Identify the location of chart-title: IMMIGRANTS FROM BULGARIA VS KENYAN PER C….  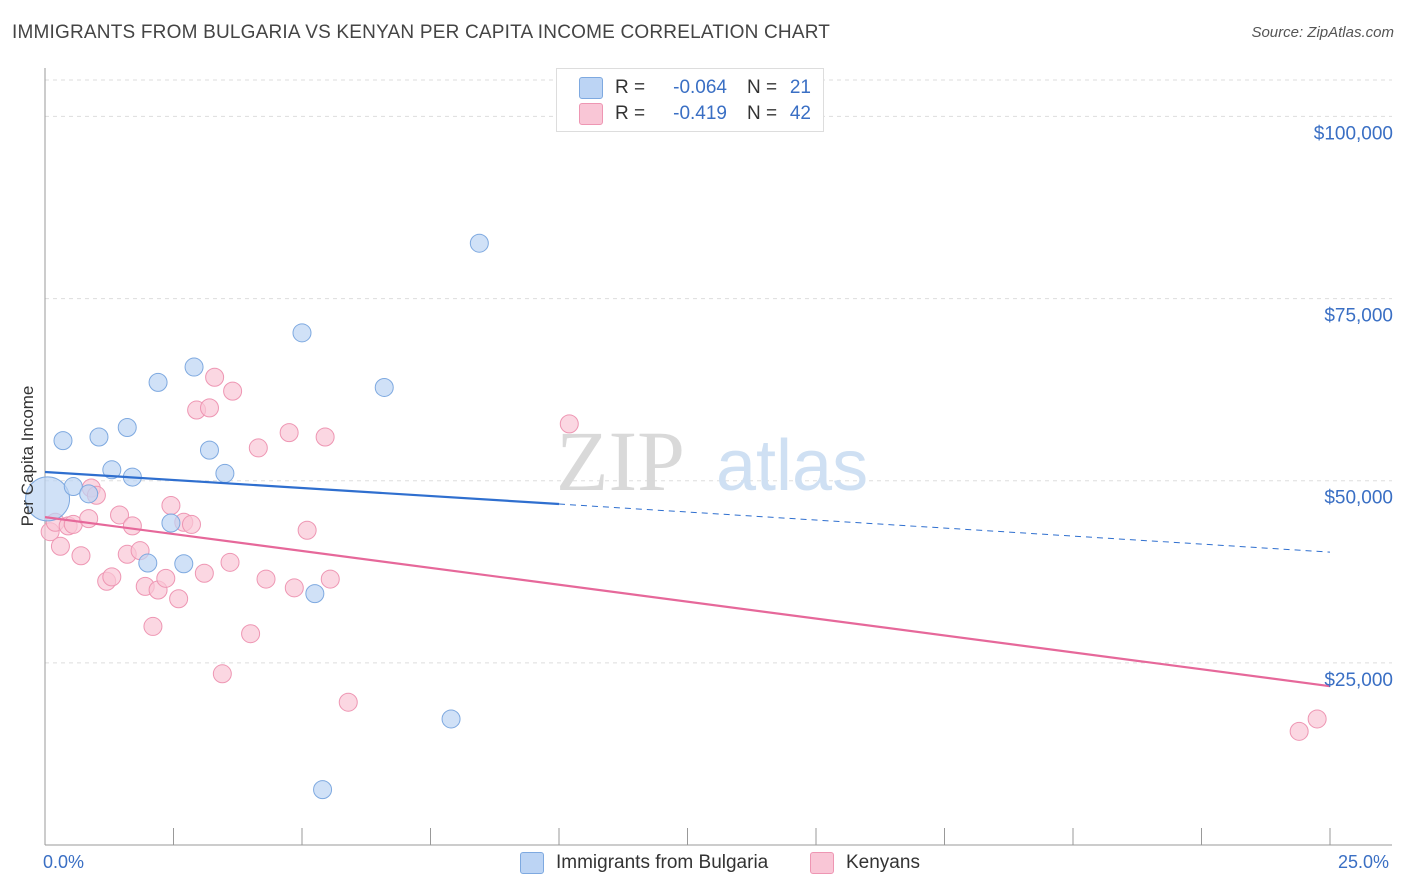
(421, 32).